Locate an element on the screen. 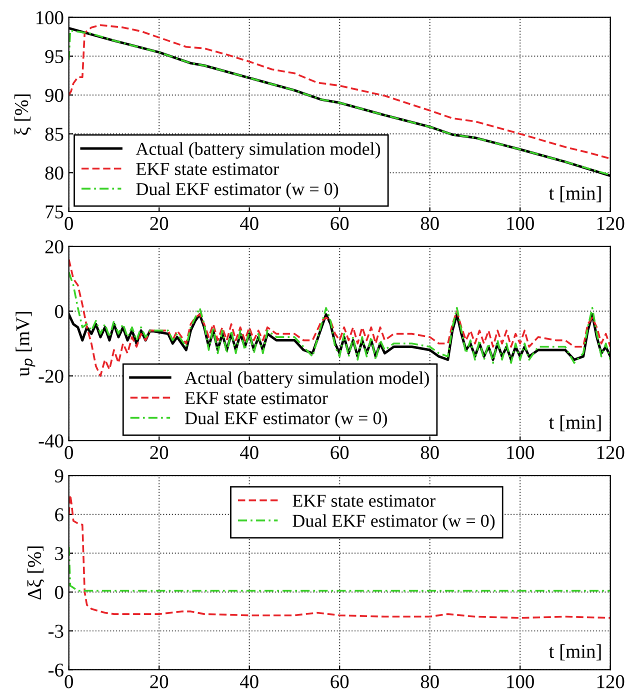 The image size is (626, 694). y-tick-label: 100 is located at coordinates (50, 17).